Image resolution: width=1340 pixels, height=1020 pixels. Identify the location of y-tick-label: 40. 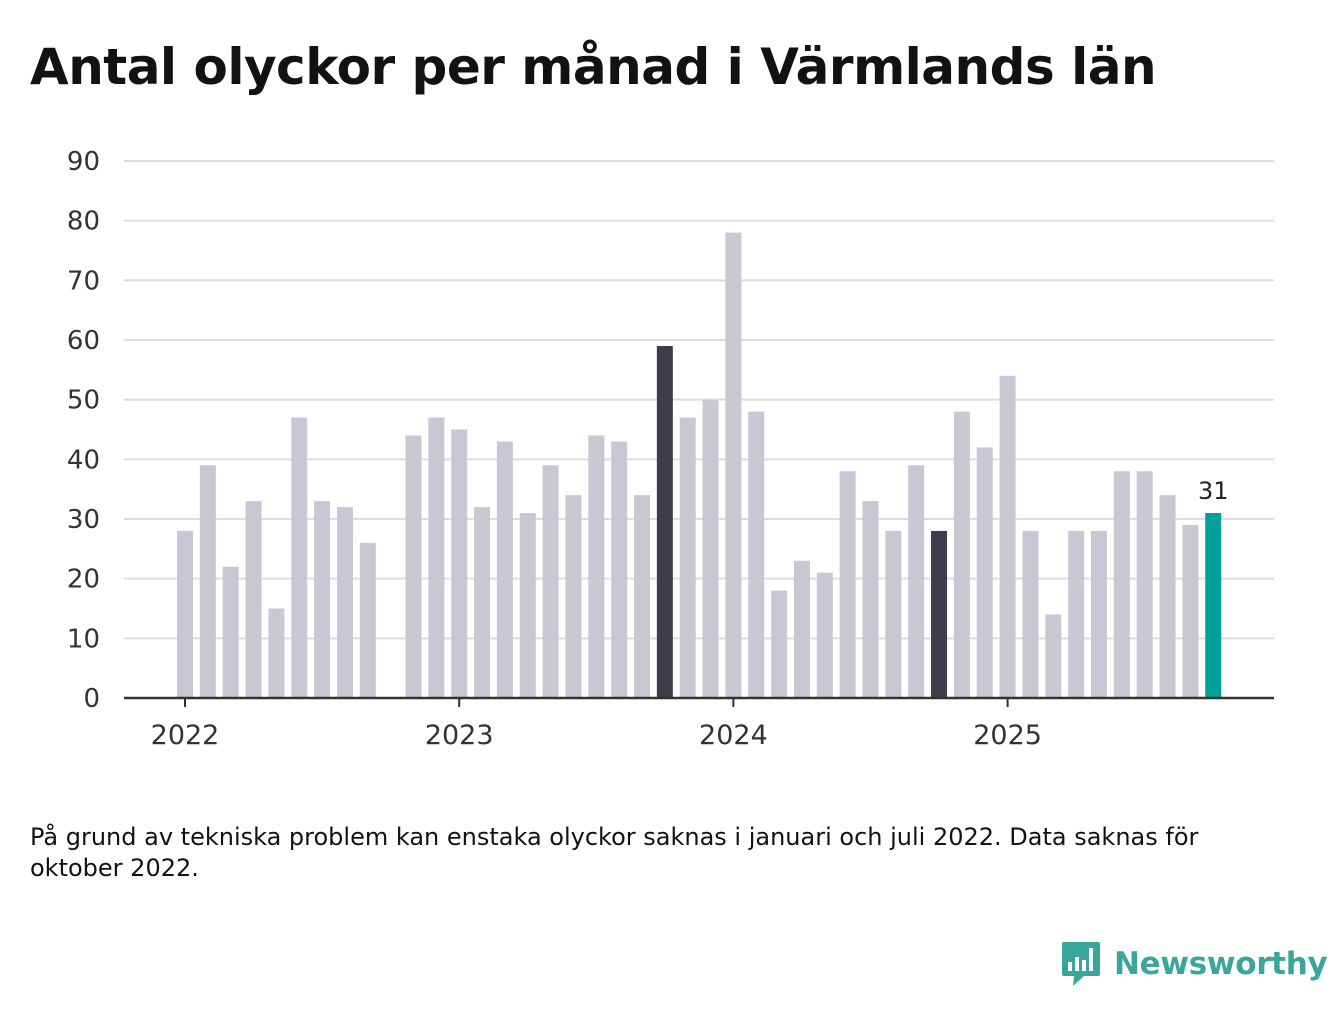
(83, 460).